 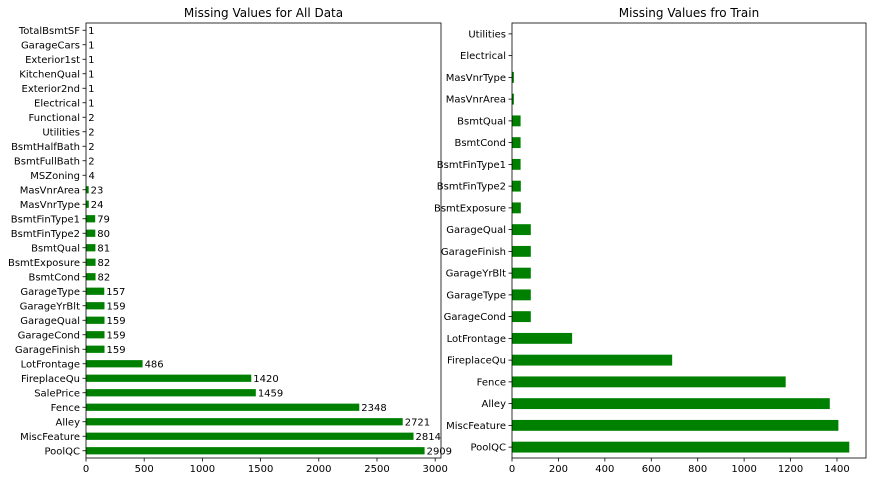 What do you see at coordinates (103, 219) in the screenshot?
I see `data-label: 79` at bounding box center [103, 219].